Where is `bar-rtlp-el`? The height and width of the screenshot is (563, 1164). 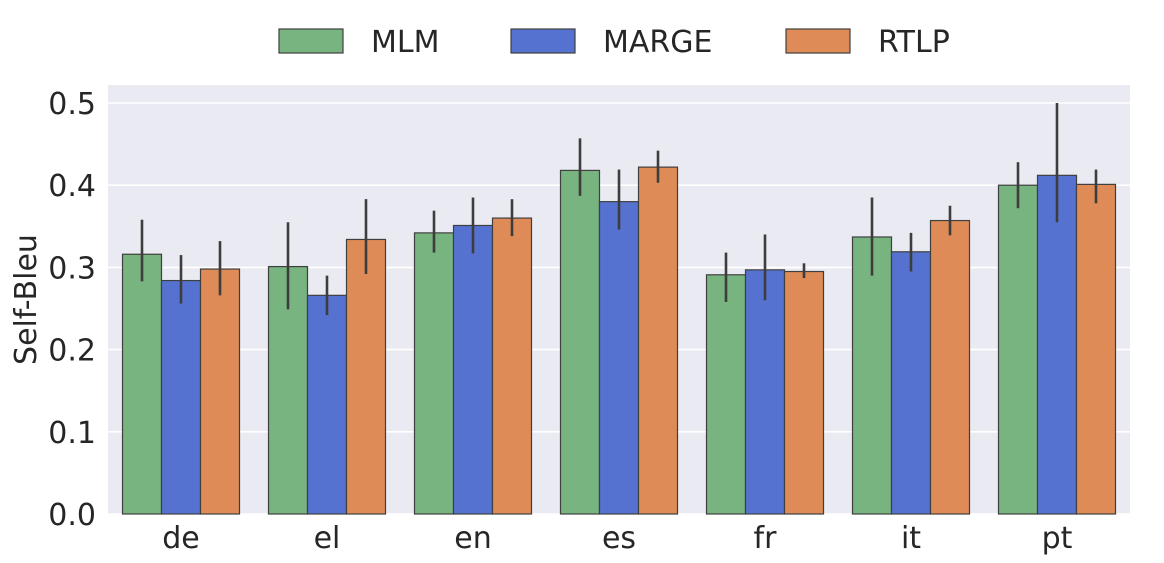 bar-rtlp-el is located at coordinates (366, 376).